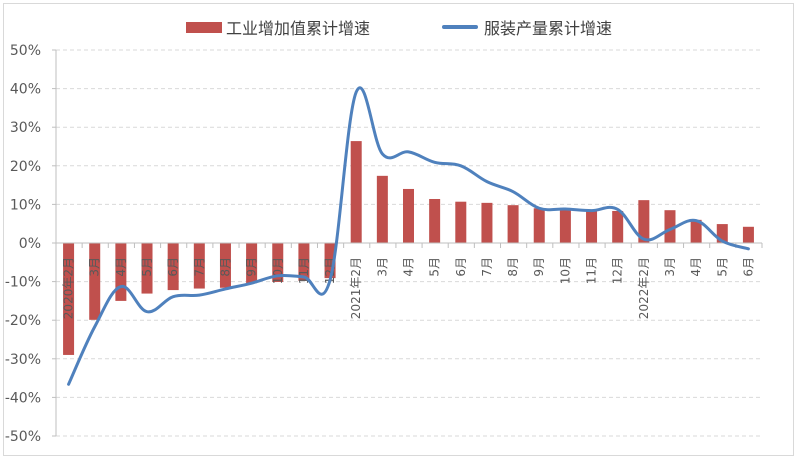 This screenshot has width=800, height=461. I want to click on y-tick-label: 0%, so click(30, 244).